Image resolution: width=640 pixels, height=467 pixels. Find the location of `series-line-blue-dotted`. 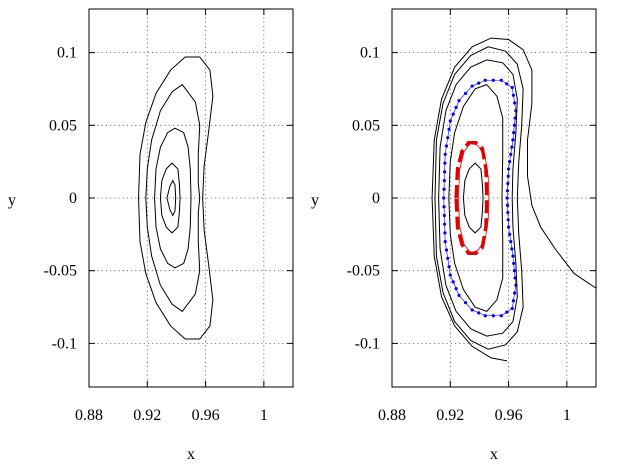

series-line-blue-dotted is located at coordinates (480, 198).